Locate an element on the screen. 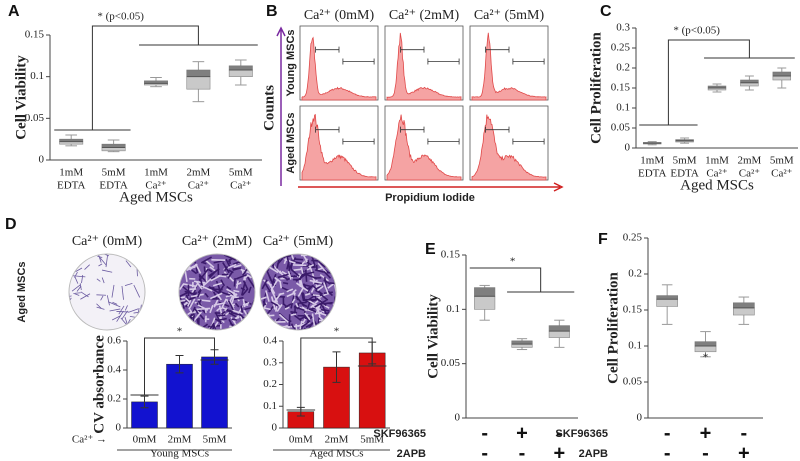 The width and height of the screenshot is (800, 461). y-tick-label: 0.05 is located at coordinates (633, 382).